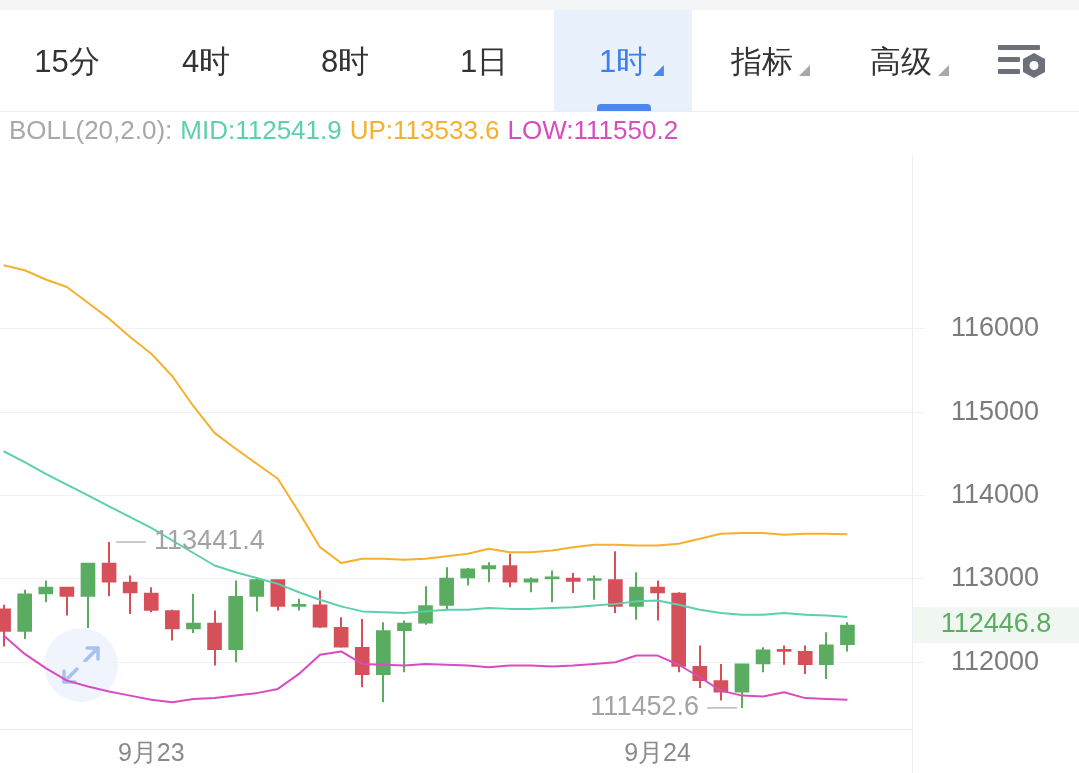 The width and height of the screenshot is (1079, 773). What do you see at coordinates (91, 130) in the screenshot?
I see `legend-title: BOLL(20,2.0):` at bounding box center [91, 130].